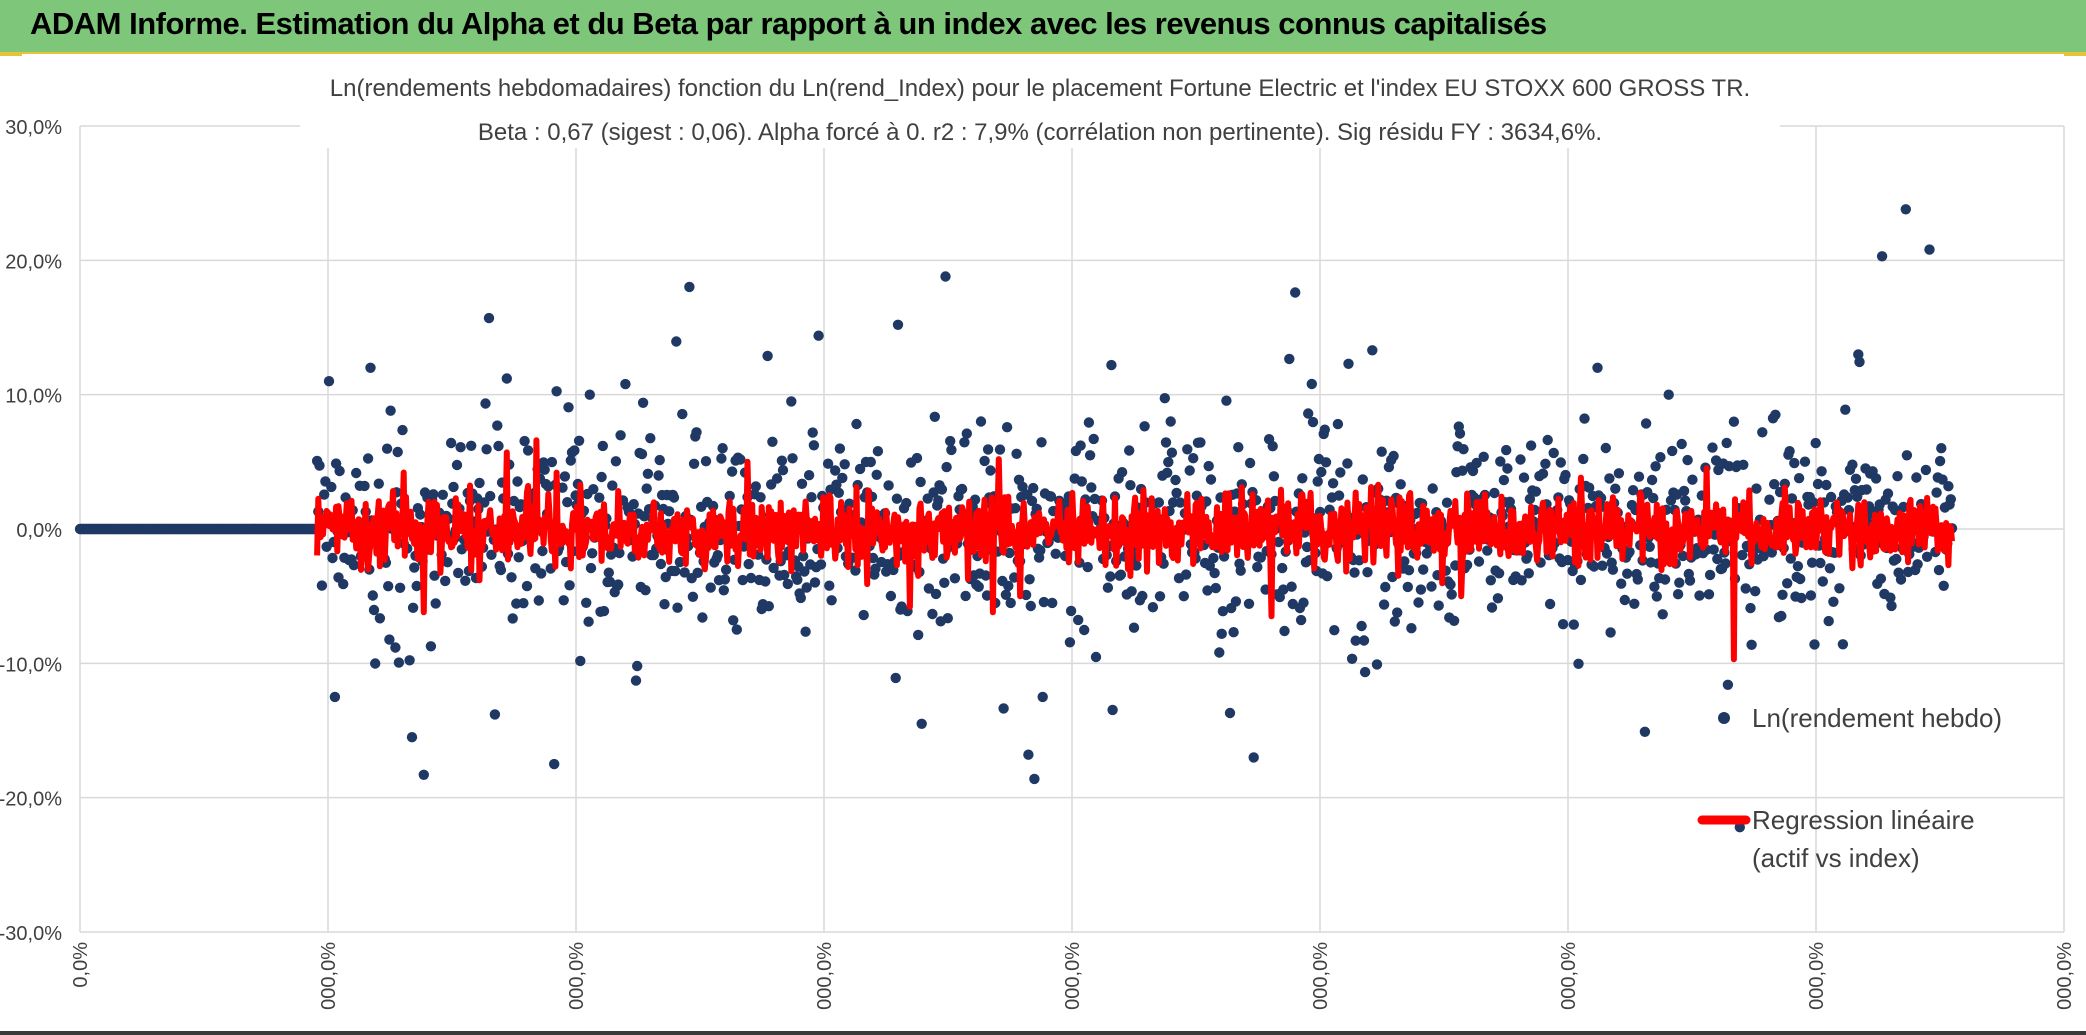 This screenshot has height=1035, width=2086. Describe the element at coordinates (1724, 718) in the screenshot. I see `legend-marker-points` at that location.